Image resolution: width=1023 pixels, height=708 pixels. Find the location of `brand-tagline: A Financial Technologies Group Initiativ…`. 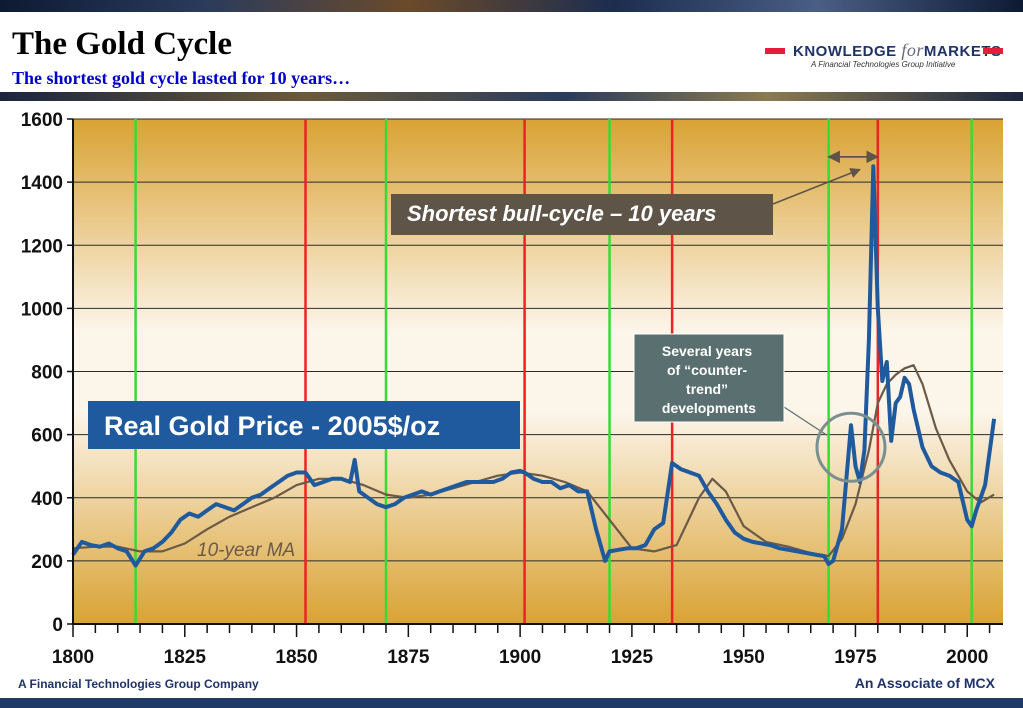

brand-tagline: A Financial Technologies Group Initiativ… is located at coordinates (883, 64).